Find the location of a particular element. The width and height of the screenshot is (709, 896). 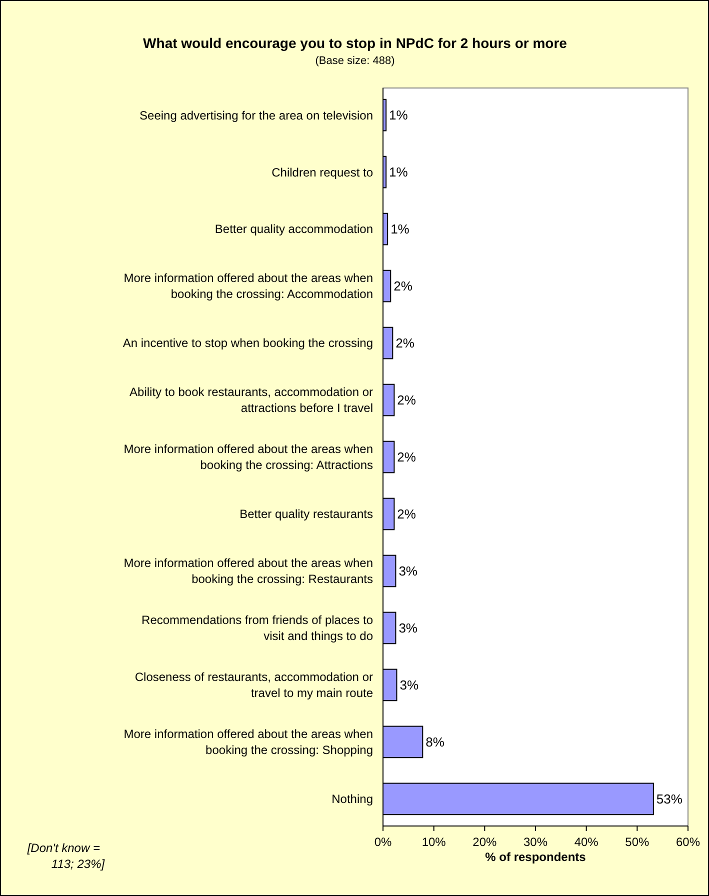

y-tick-label: More information offered about the areas when booking the crossing: Shopping is located at coordinates (248, 742).